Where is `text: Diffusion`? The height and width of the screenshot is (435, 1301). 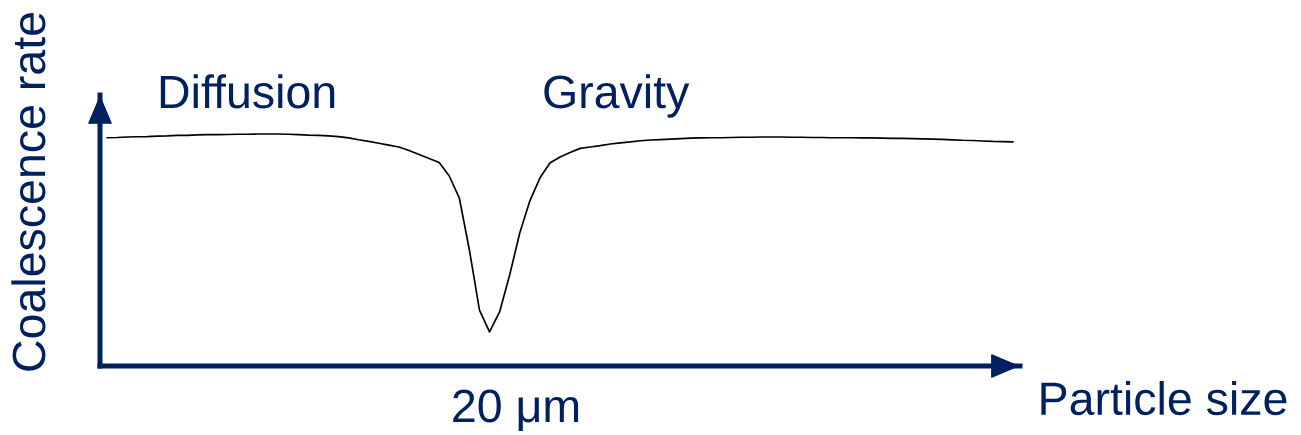 text: Diffusion is located at coordinates (247, 91).